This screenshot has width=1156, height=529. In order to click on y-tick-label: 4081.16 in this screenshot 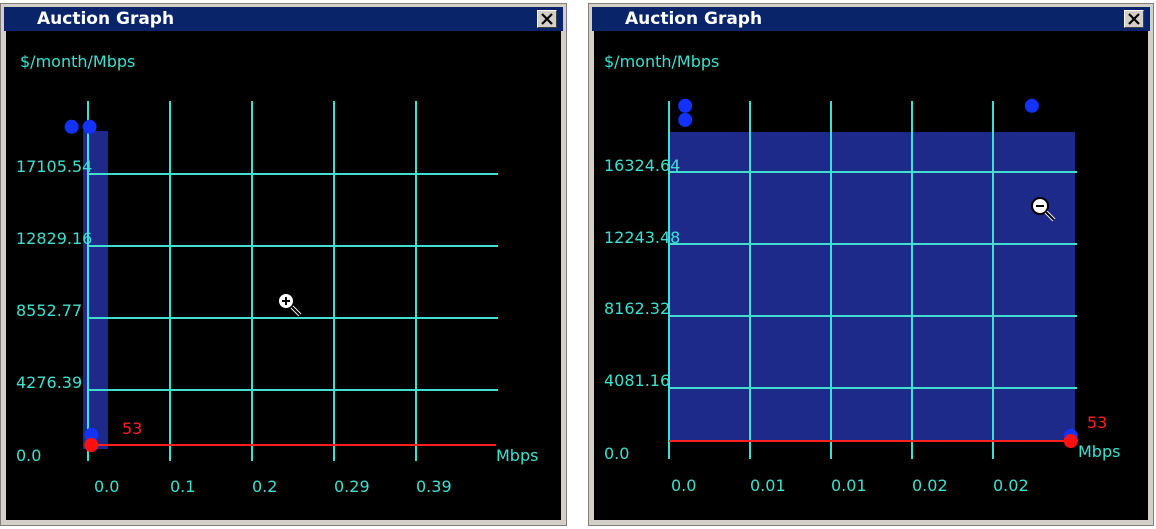, I will do `click(637, 380)`.